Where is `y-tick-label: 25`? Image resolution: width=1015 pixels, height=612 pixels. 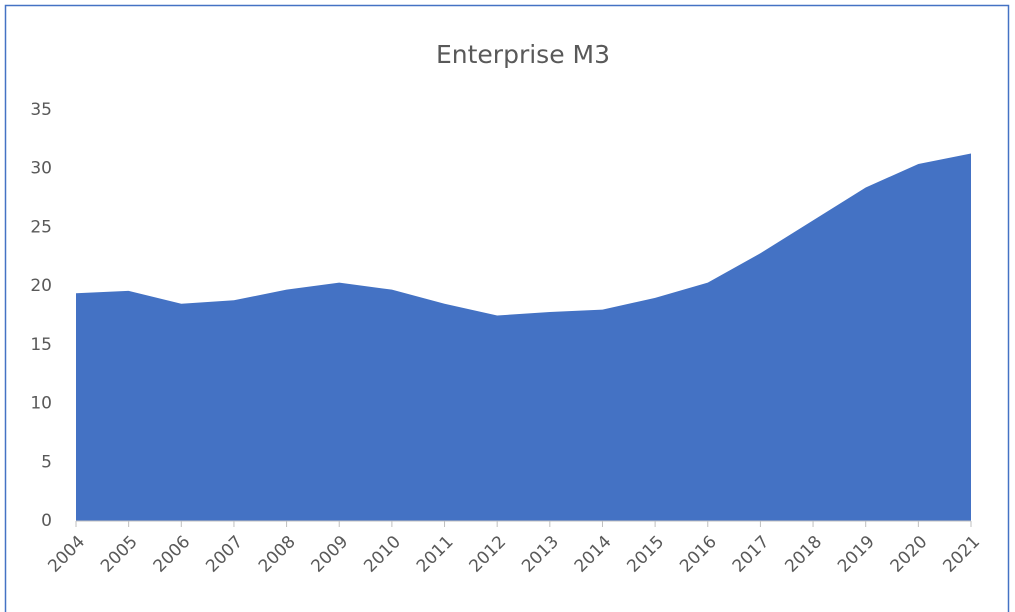 y-tick-label: 25 is located at coordinates (41, 227).